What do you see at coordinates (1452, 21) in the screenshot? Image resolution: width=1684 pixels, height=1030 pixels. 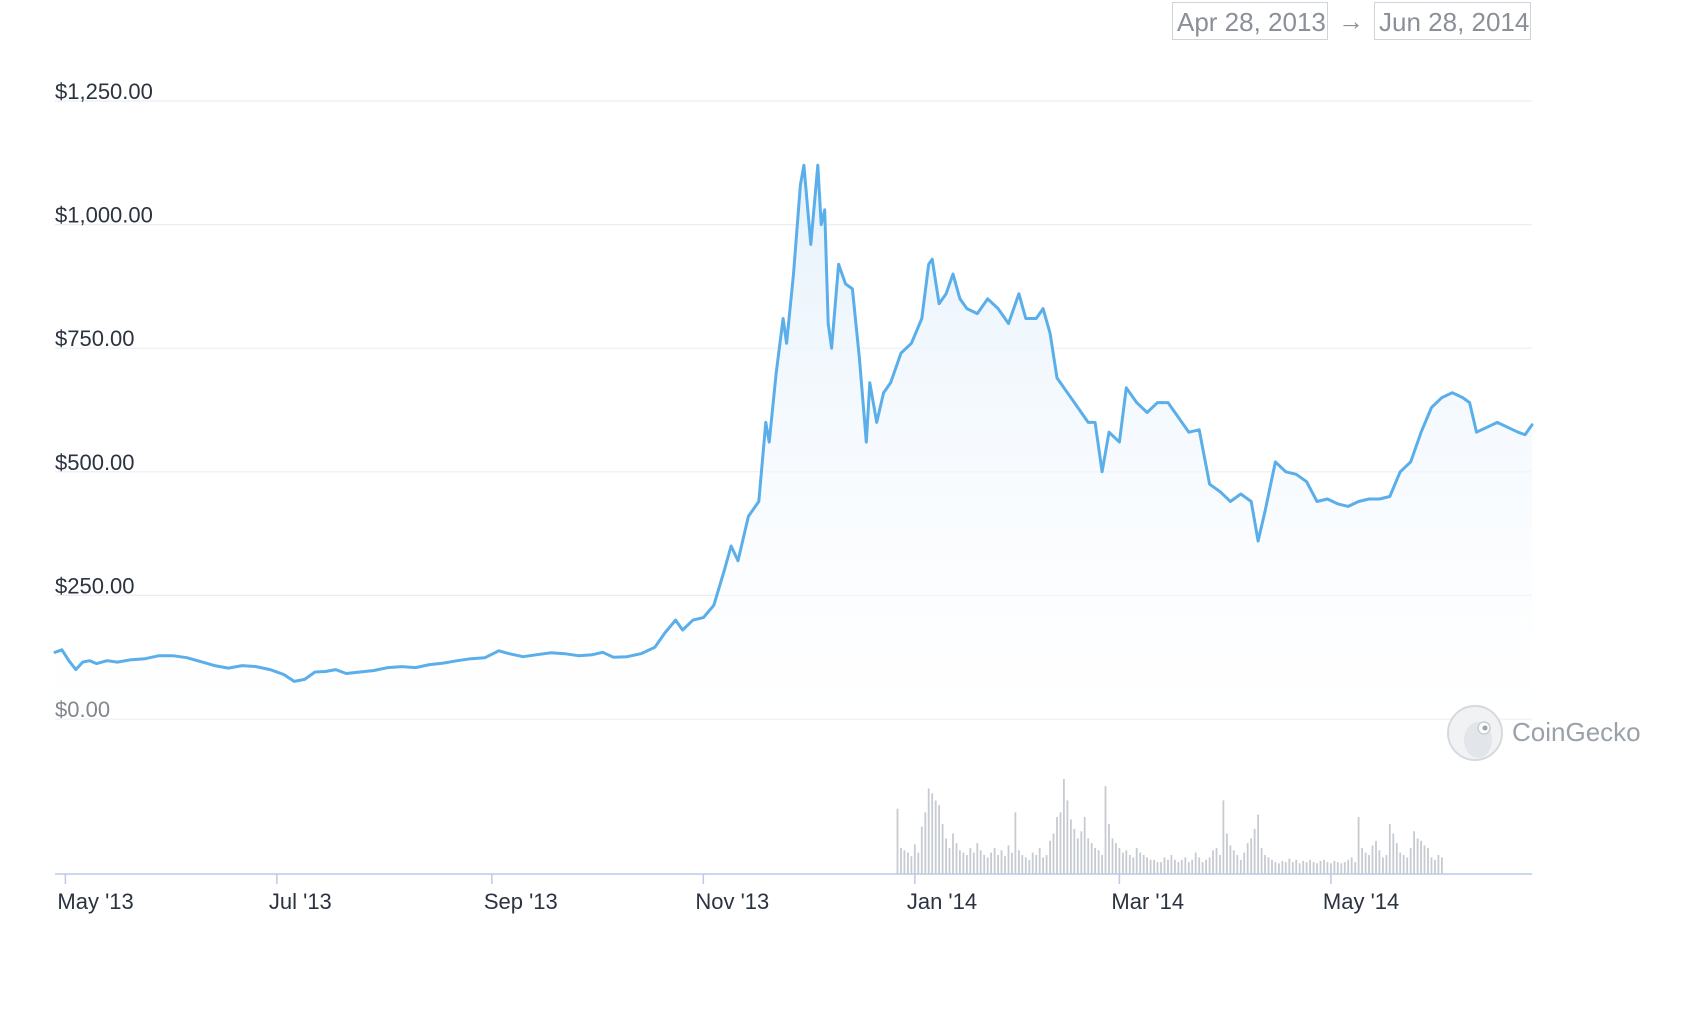 I see `date-range-end-field: Jun 28, 2014` at bounding box center [1452, 21].